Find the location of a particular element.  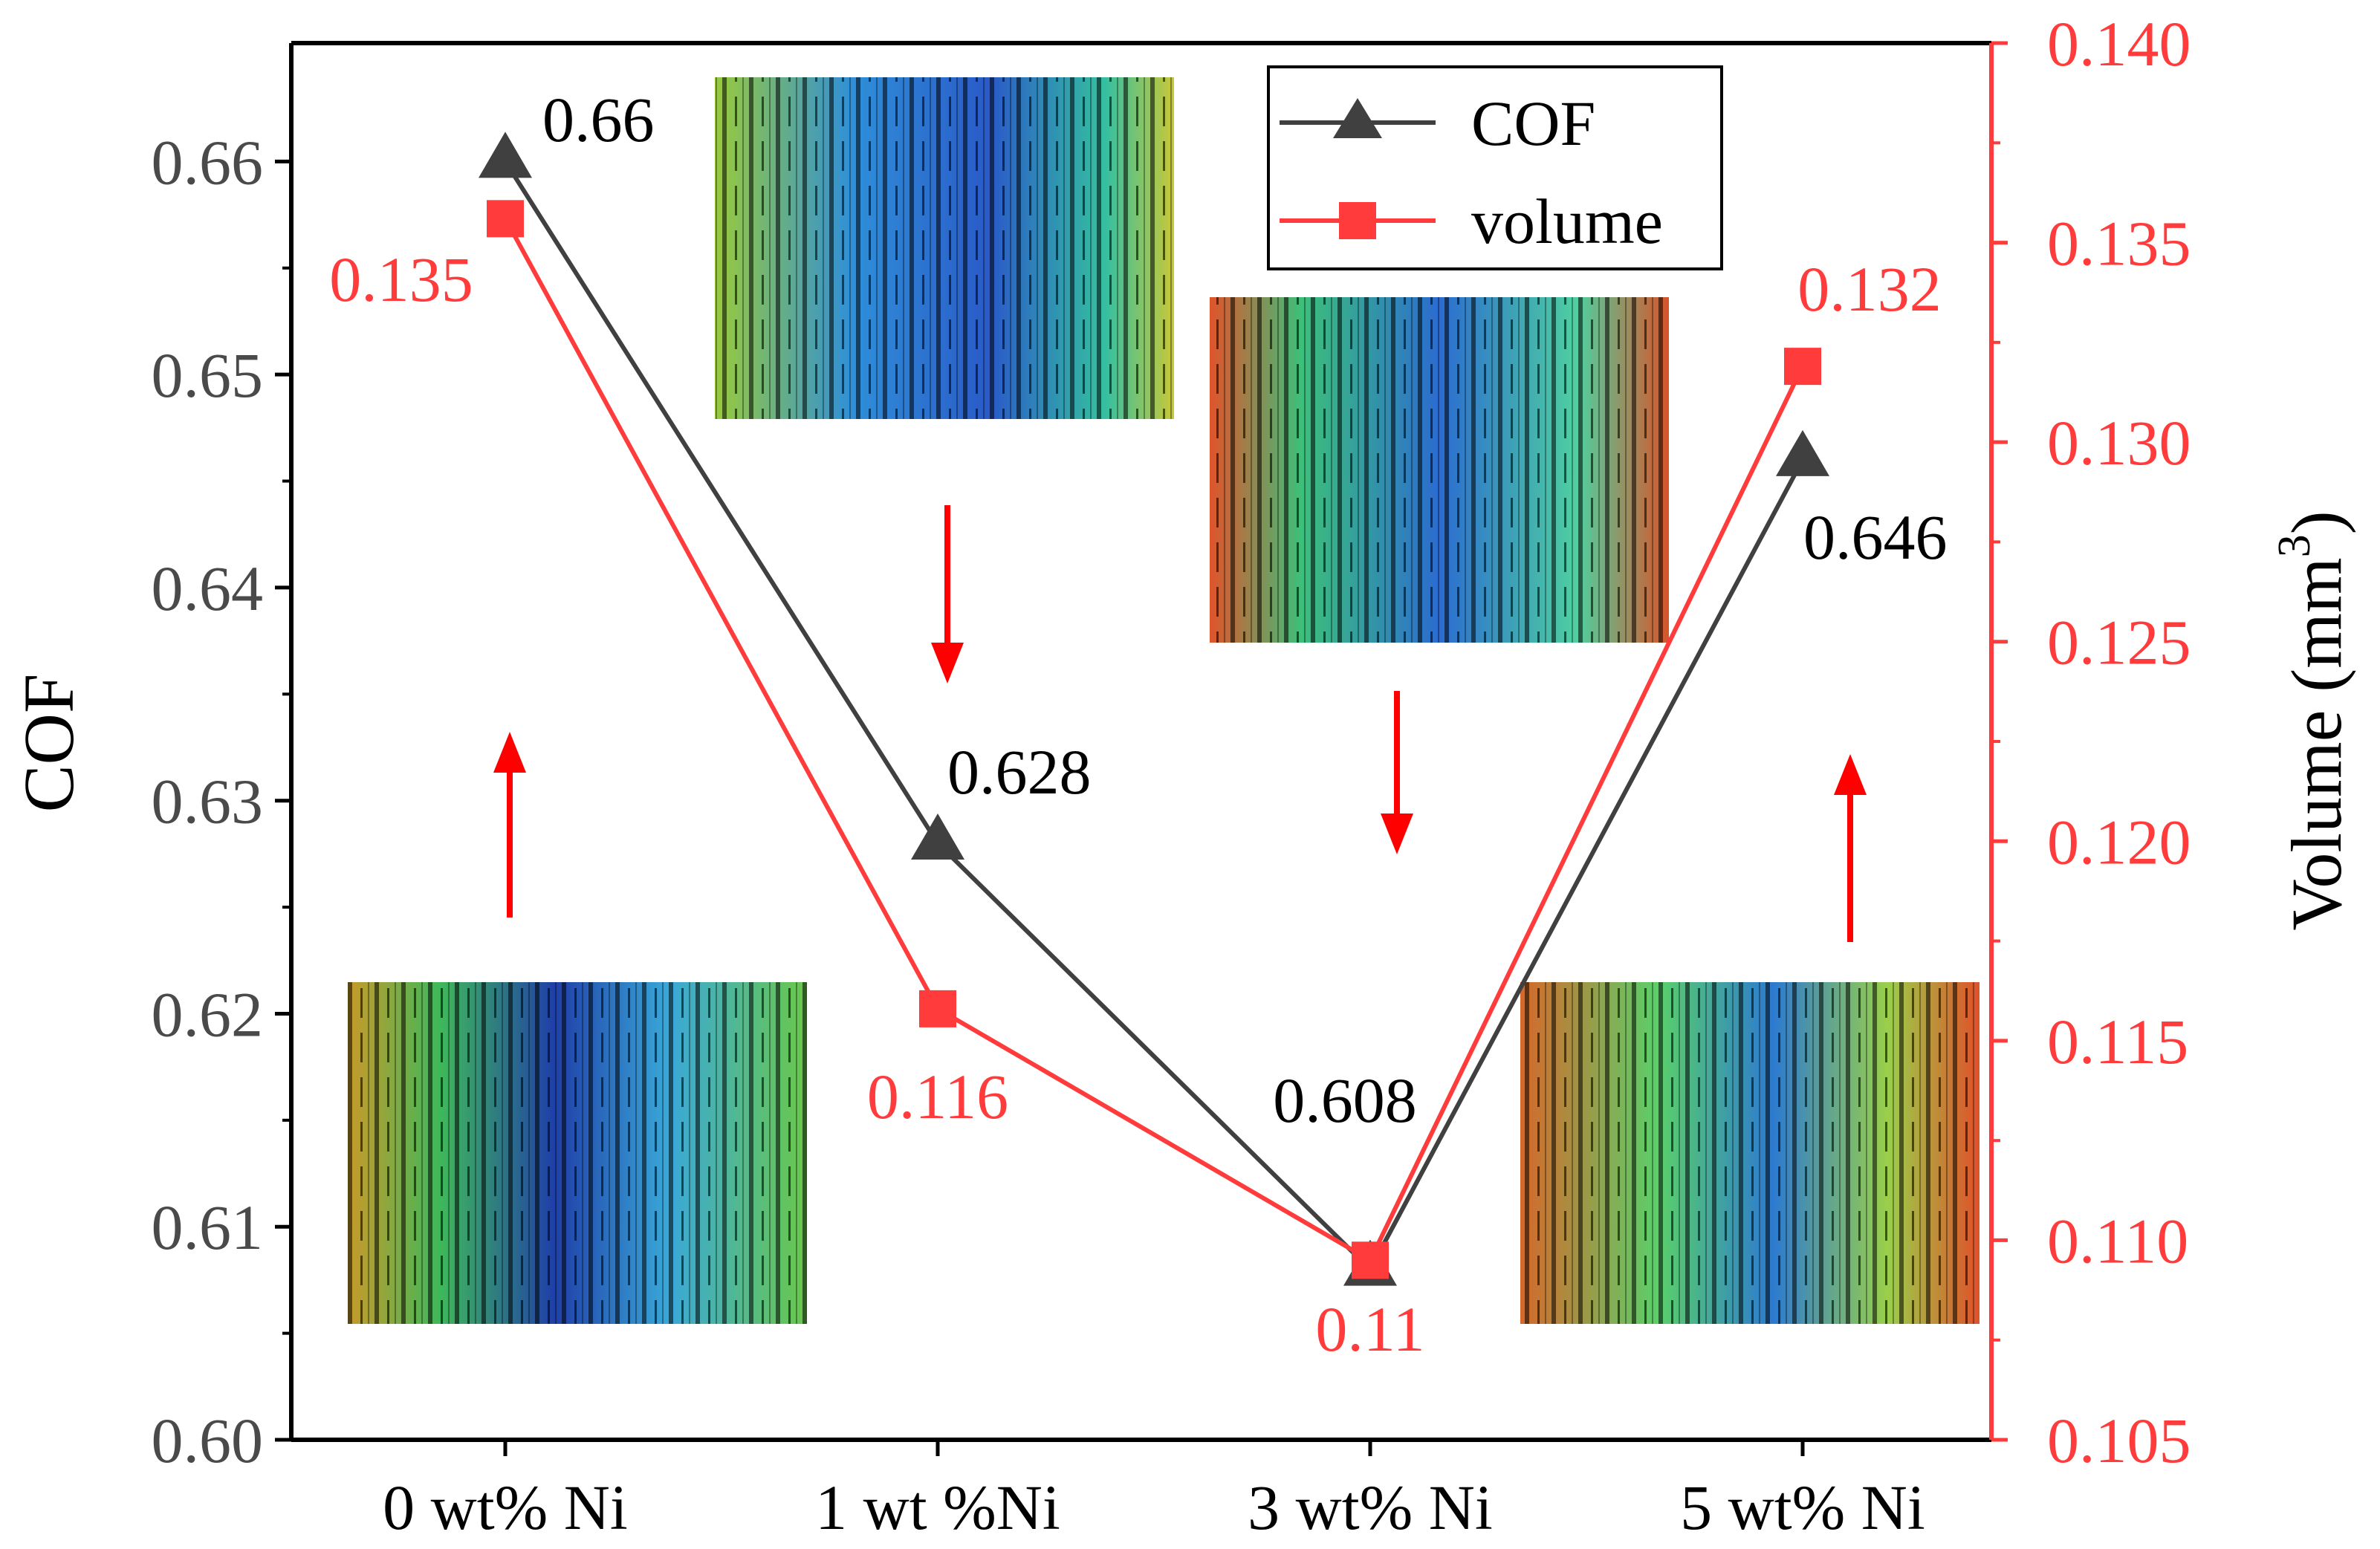

volume-data-label: 0.132 is located at coordinates (1870, 289).